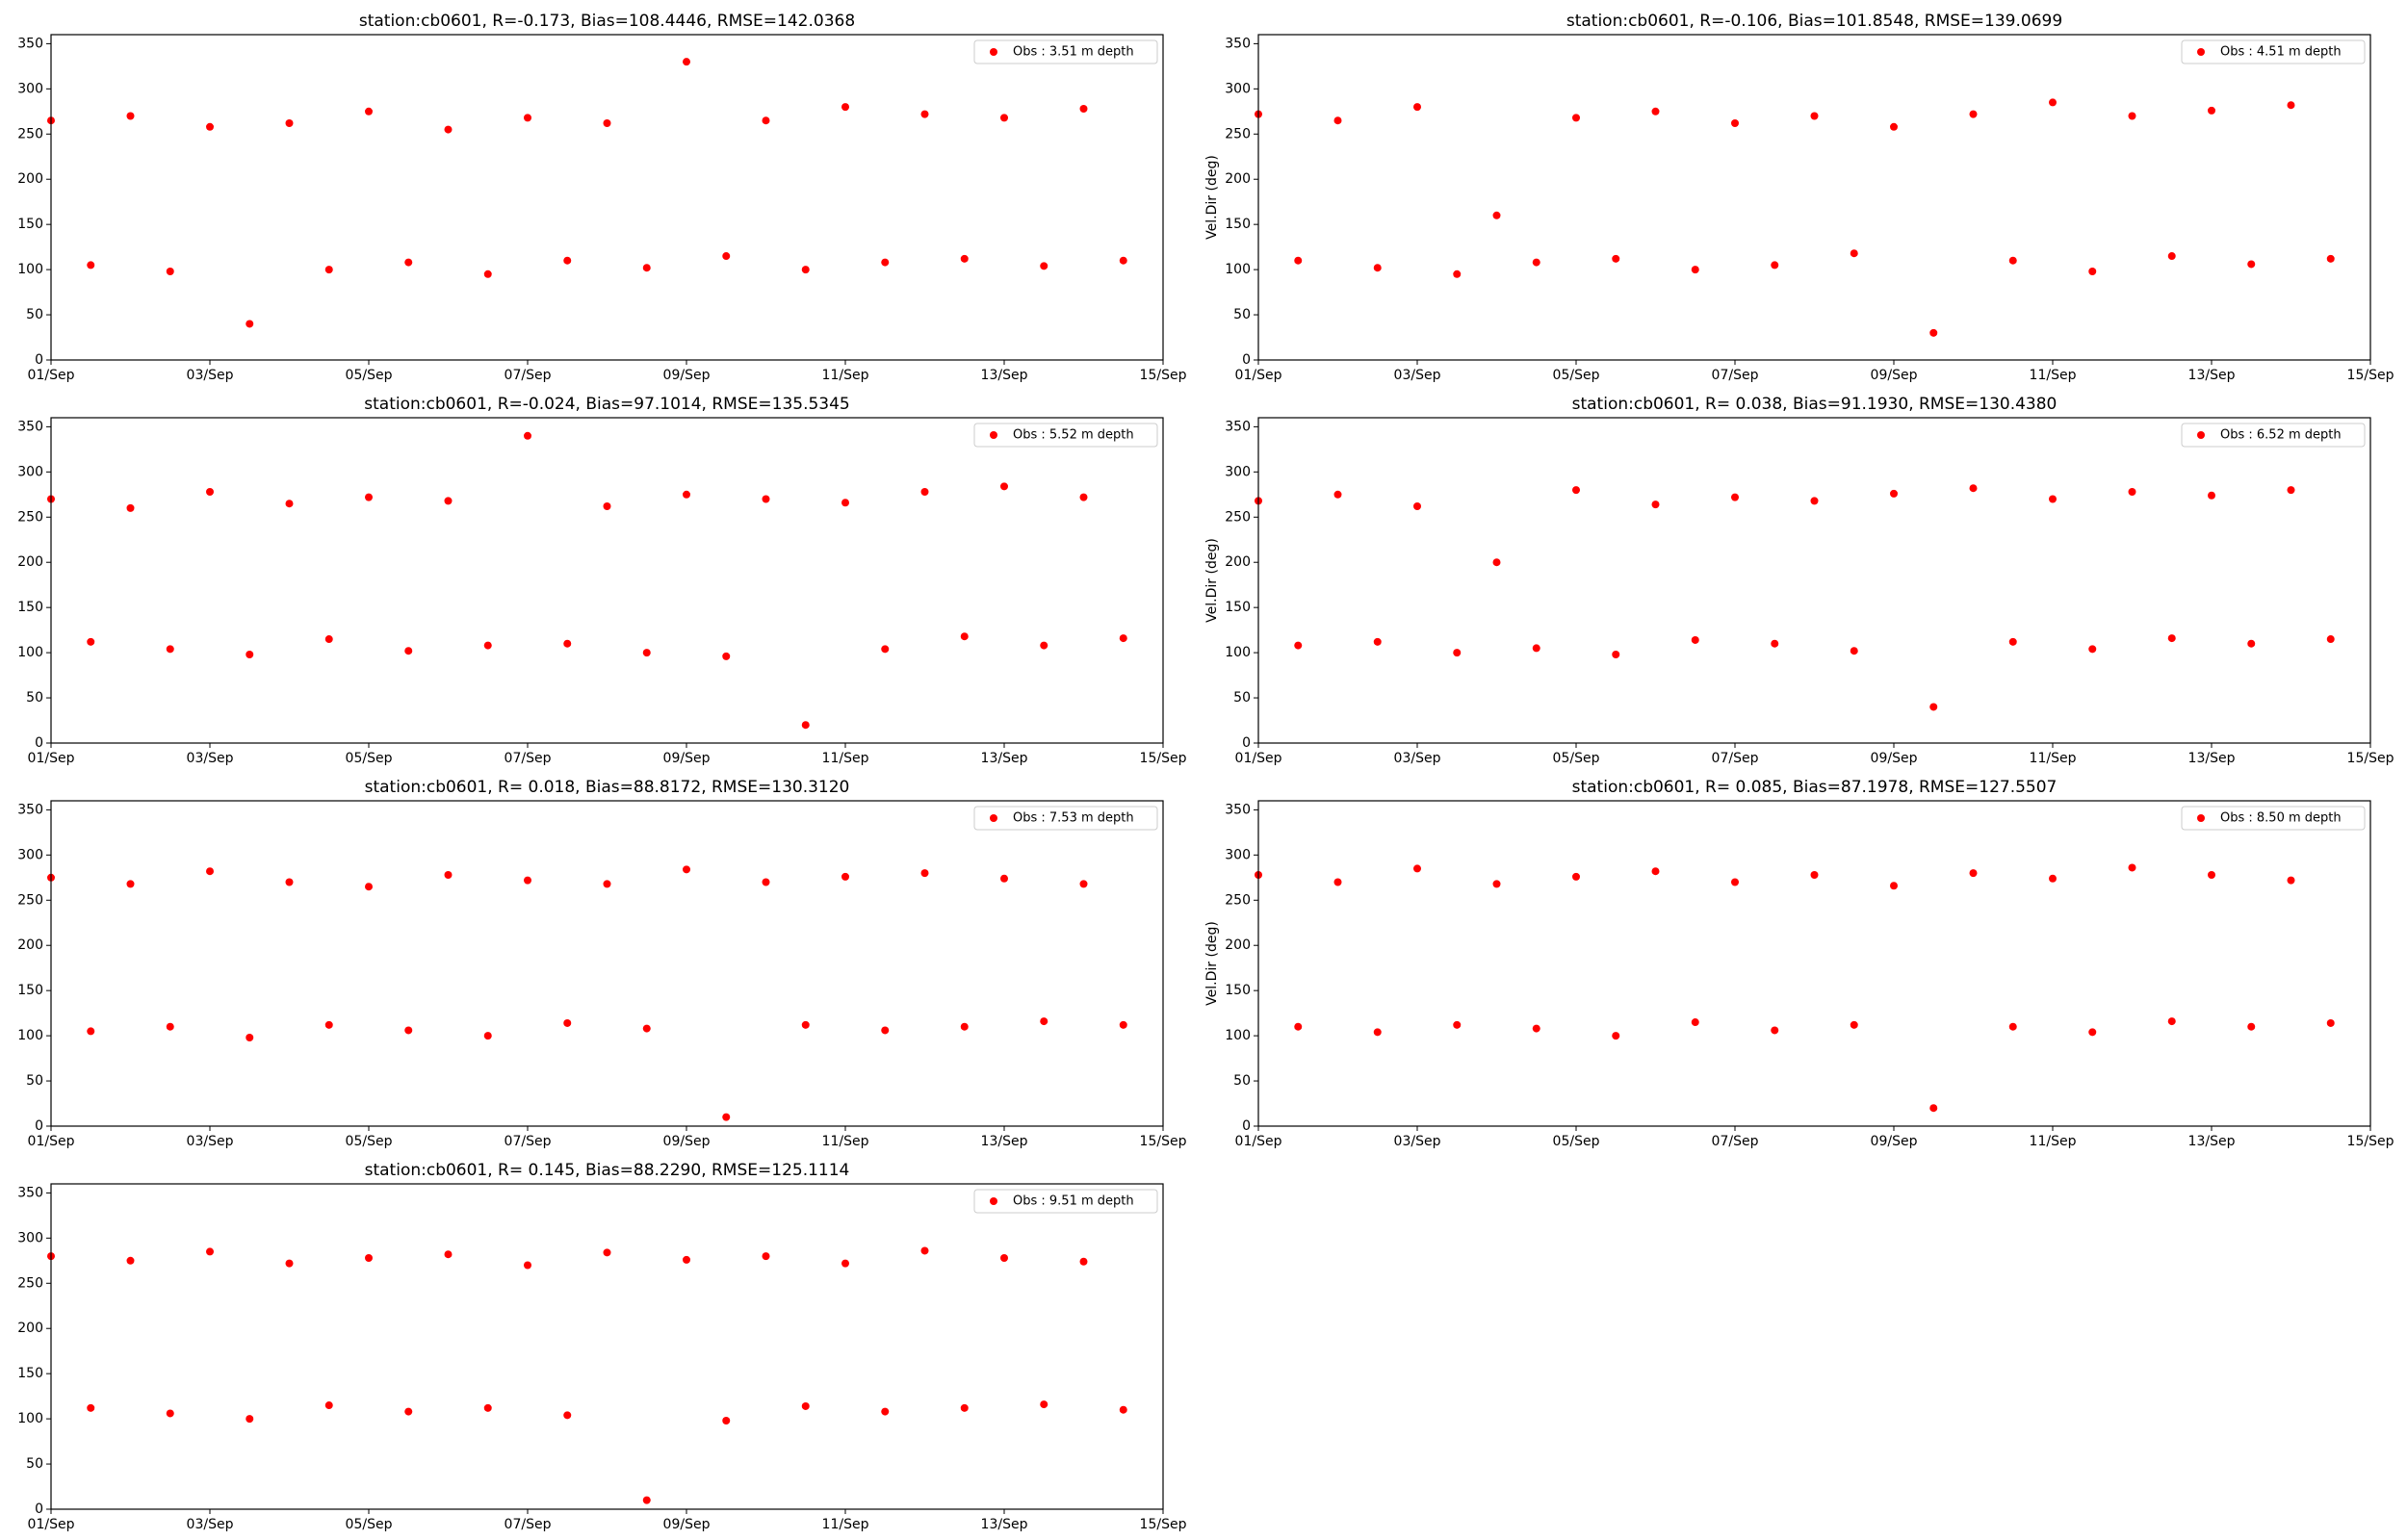  What do you see at coordinates (1073, 435) in the screenshot?
I see `legend-label: Obs : 5.52 m depth` at bounding box center [1073, 435].